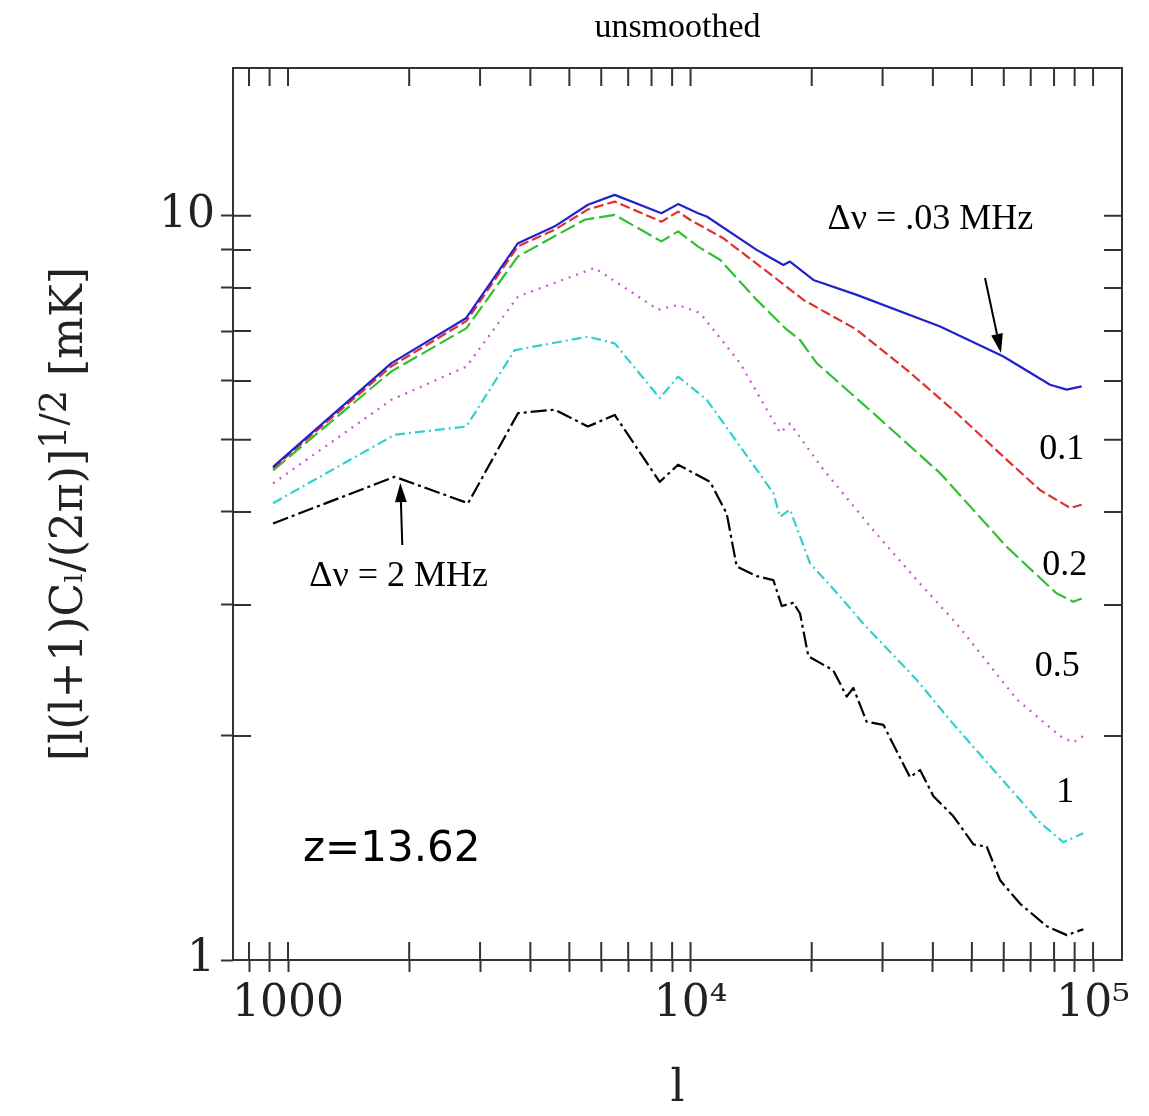 This screenshot has width=1149, height=1116. Describe the element at coordinates (399, 574) in the screenshot. I see `legend-label: Δν = 2 MHz` at that location.